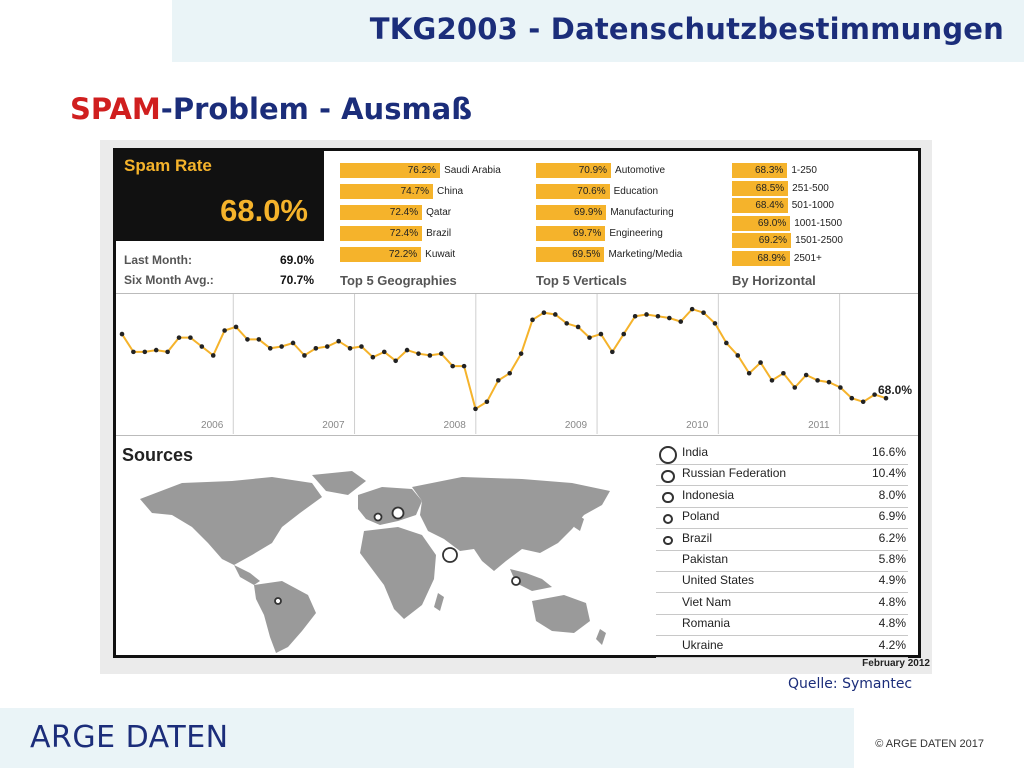 This screenshot has height=768, width=1024. What do you see at coordinates (703, 644) in the screenshot?
I see `source-country: Ukraine` at bounding box center [703, 644].